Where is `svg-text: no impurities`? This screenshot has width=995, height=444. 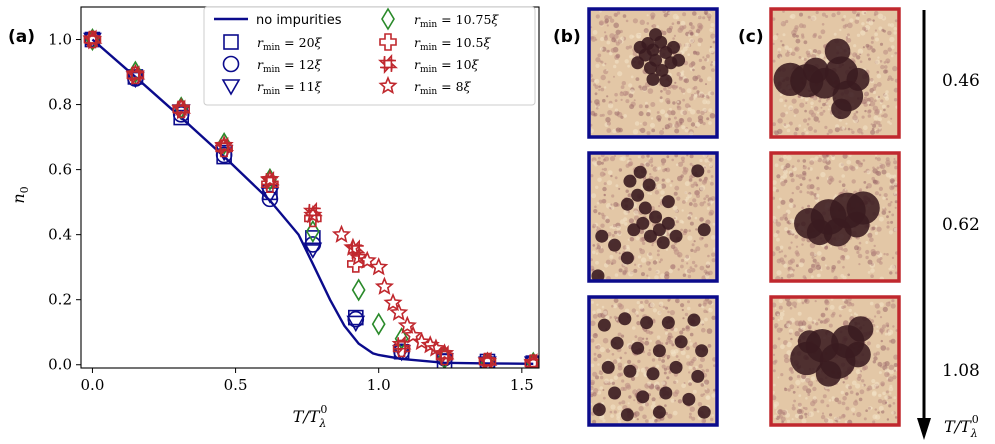 svg-text: no impurities is located at coordinates (299, 20).